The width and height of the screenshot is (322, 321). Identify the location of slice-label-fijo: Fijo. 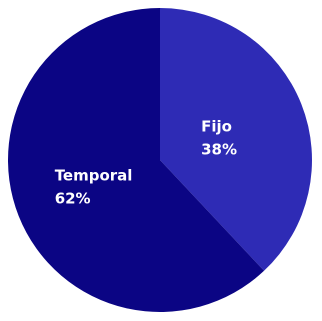
(216, 127).